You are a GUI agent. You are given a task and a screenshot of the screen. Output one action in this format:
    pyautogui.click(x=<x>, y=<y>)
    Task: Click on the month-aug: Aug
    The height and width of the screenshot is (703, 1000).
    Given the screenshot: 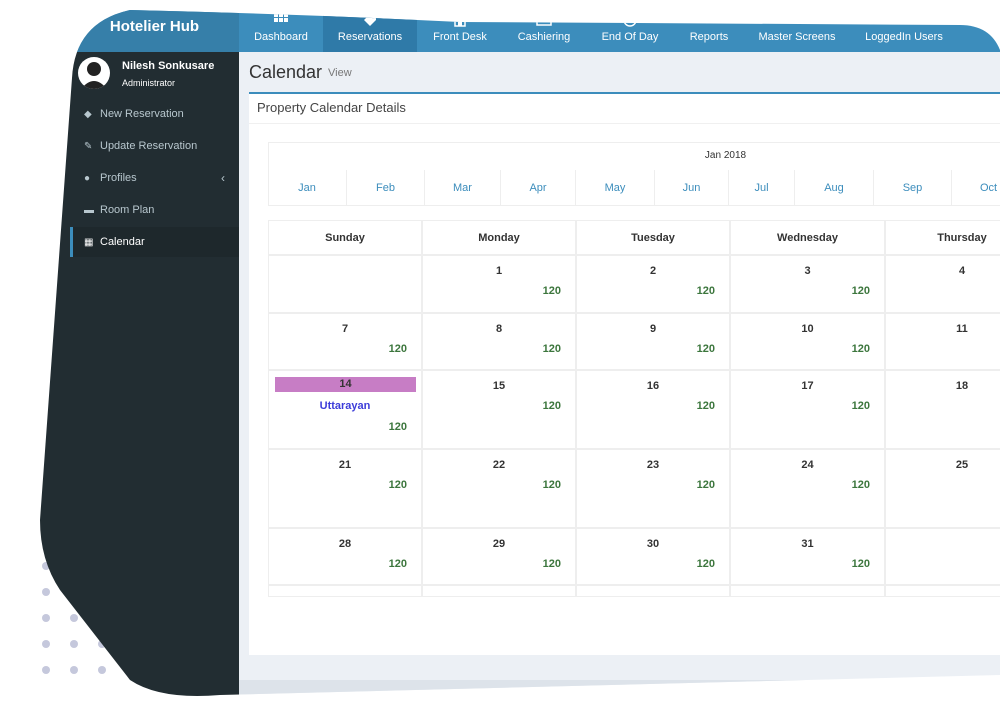 What is the action you would take?
    pyautogui.click(x=833, y=188)
    